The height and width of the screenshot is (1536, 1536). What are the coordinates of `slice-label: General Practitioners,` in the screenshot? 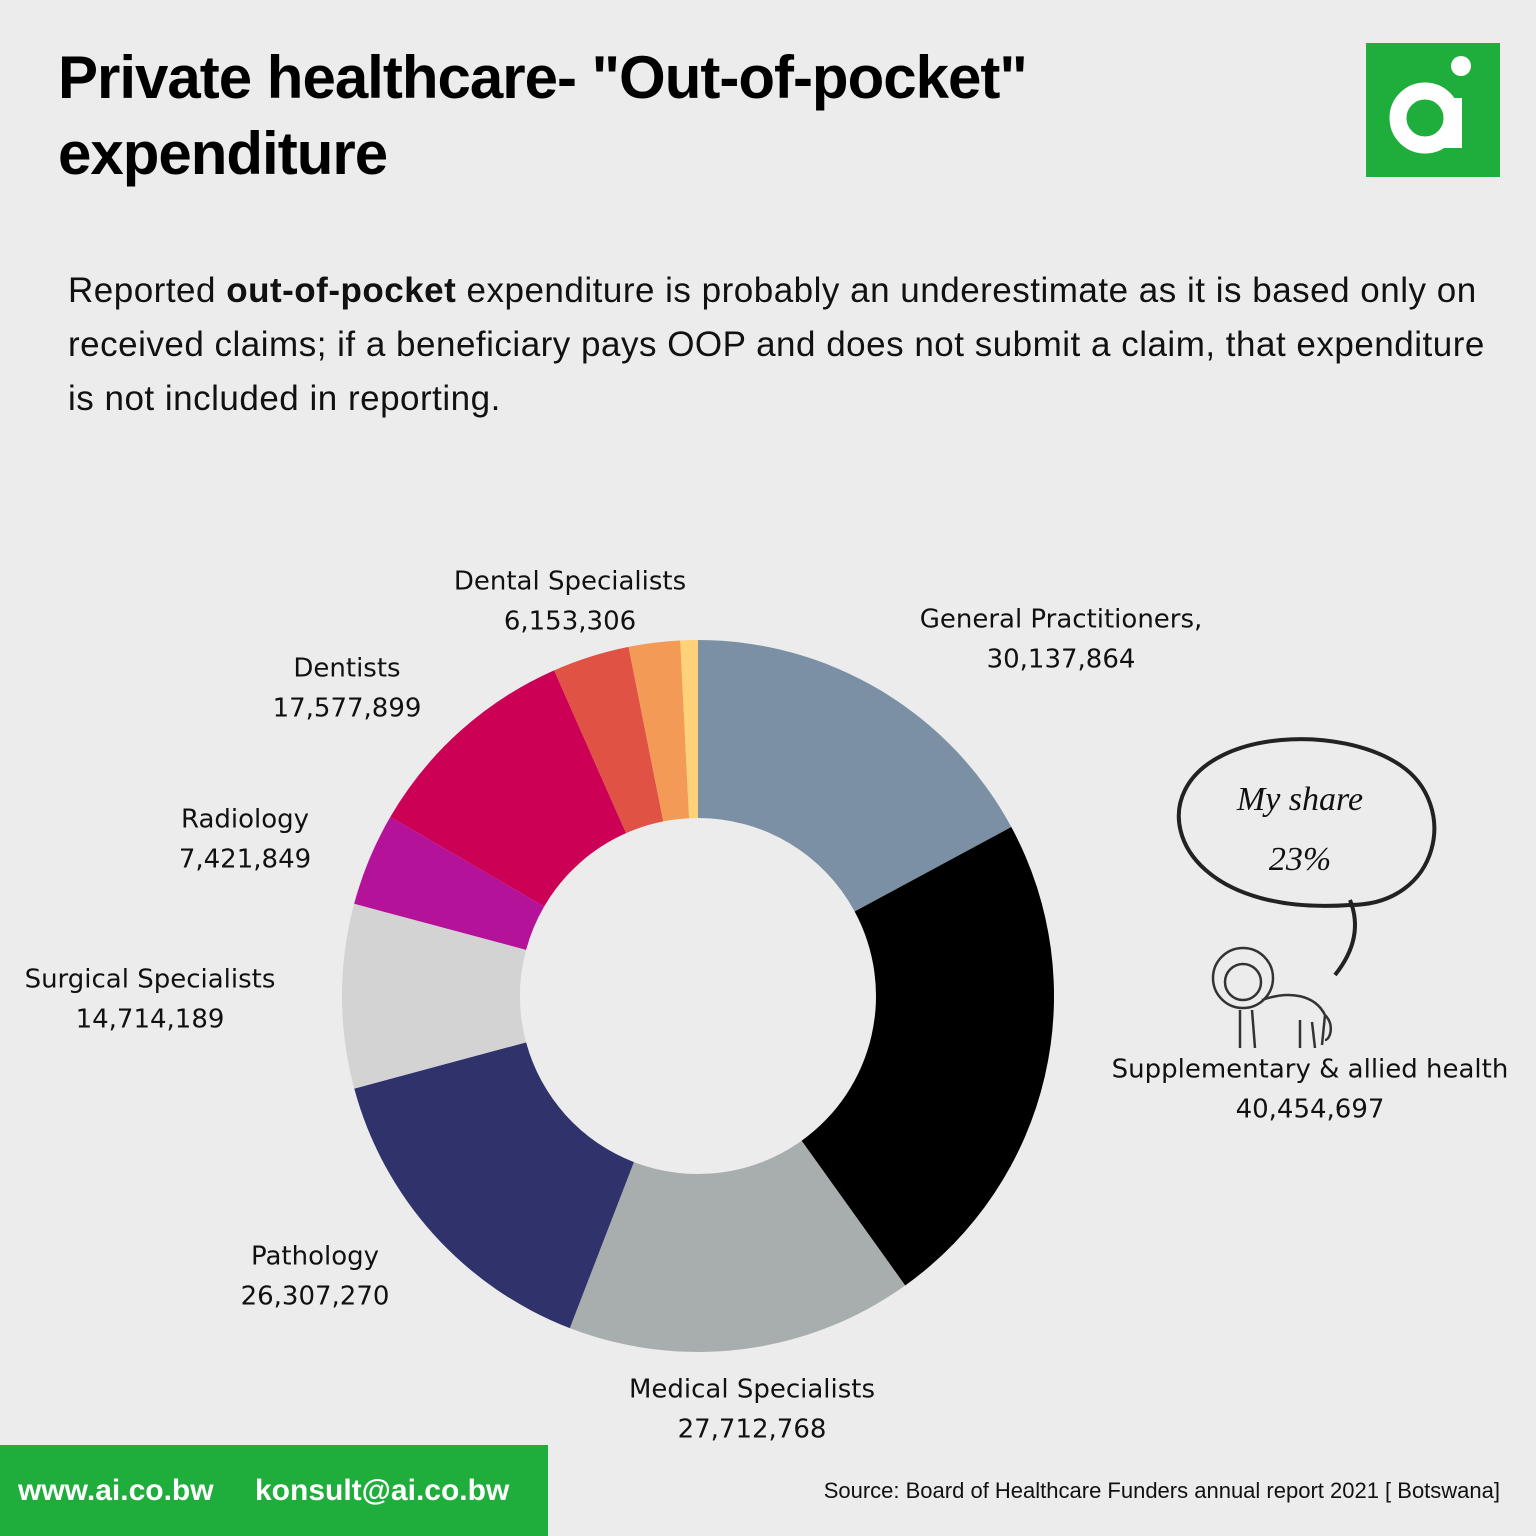 It's located at (1061, 620).